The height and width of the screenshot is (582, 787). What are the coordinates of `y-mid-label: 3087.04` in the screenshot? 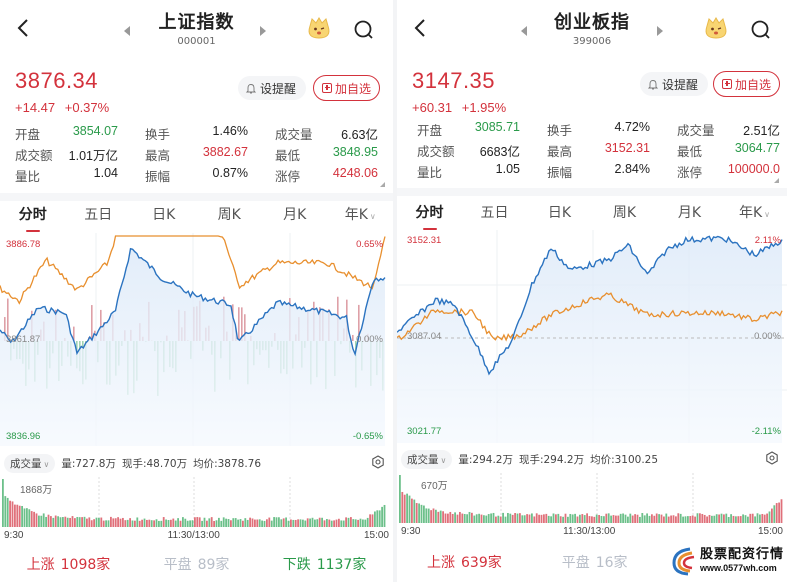 It's located at (424, 336).